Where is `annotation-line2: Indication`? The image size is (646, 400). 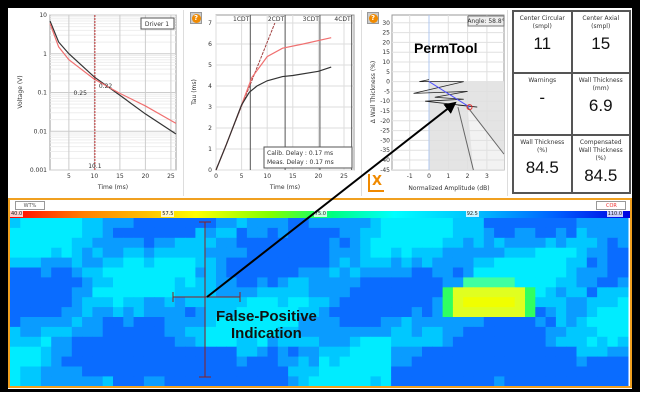 annotation-line2: Indication is located at coordinates (266, 333).